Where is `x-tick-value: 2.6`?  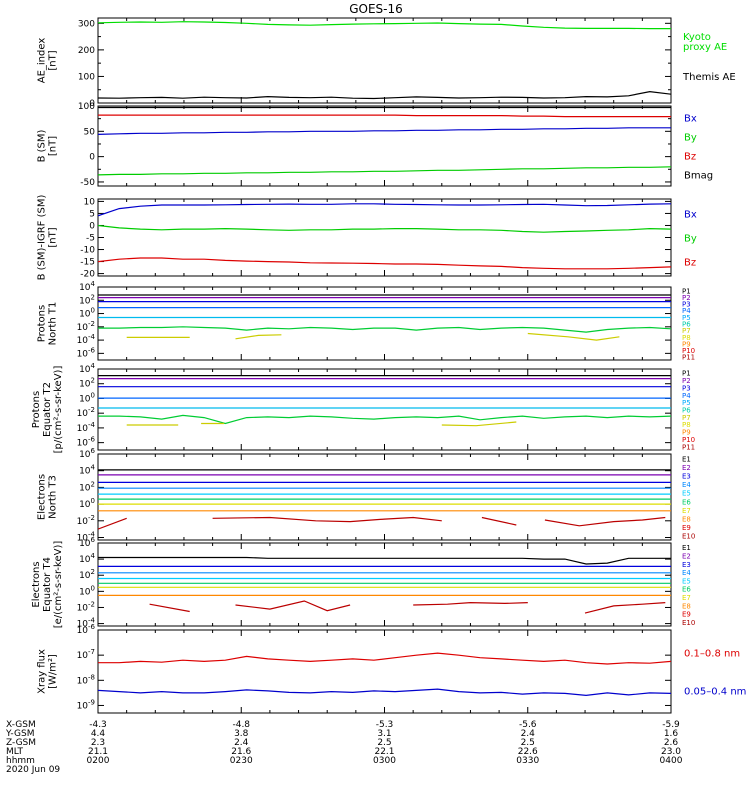
x-tick-value: 2.6 is located at coordinates (671, 743).